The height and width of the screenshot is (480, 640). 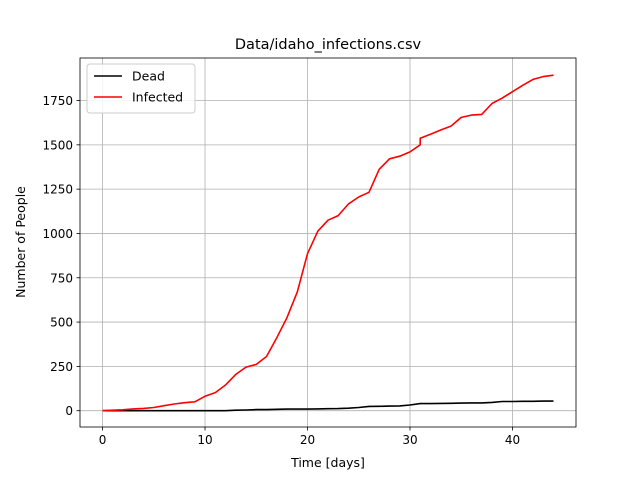 What do you see at coordinates (512, 440) in the screenshot?
I see `x-tick-label: 40` at bounding box center [512, 440].